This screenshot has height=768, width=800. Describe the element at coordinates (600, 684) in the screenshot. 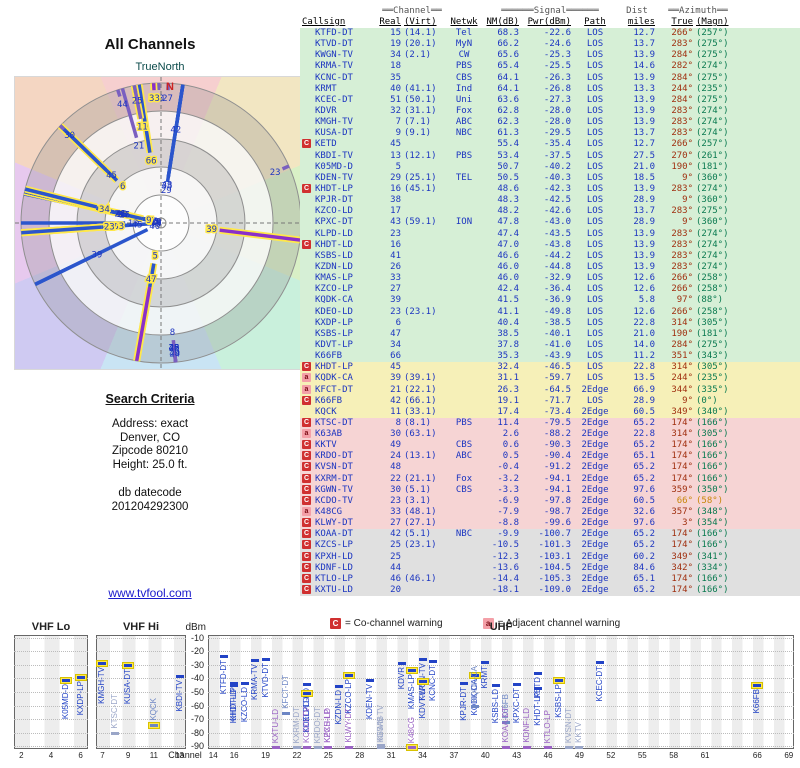

I see `spectrum-callsign-label: KCEC-DT` at that location.